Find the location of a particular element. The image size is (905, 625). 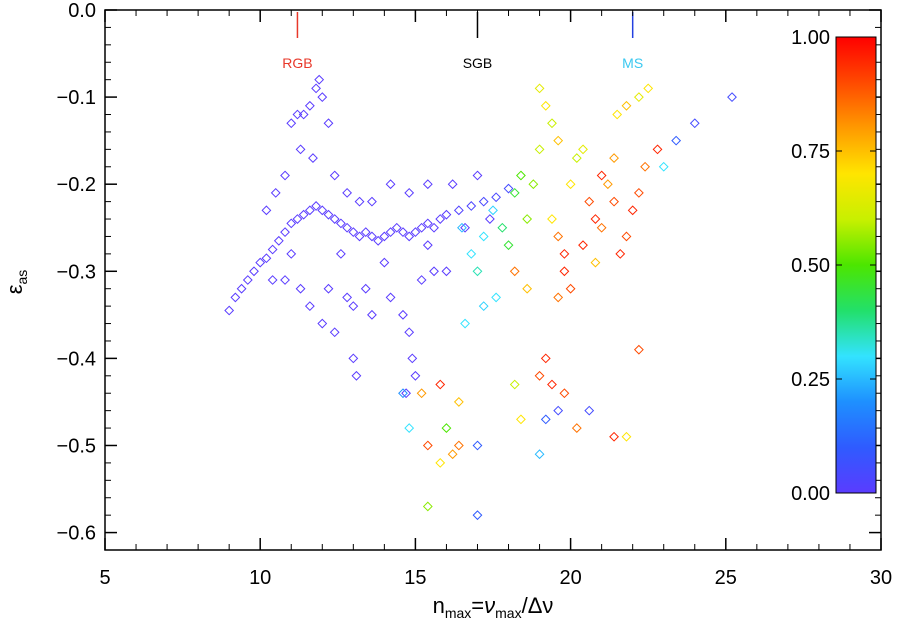

colorbar is located at coordinates (856, 265).